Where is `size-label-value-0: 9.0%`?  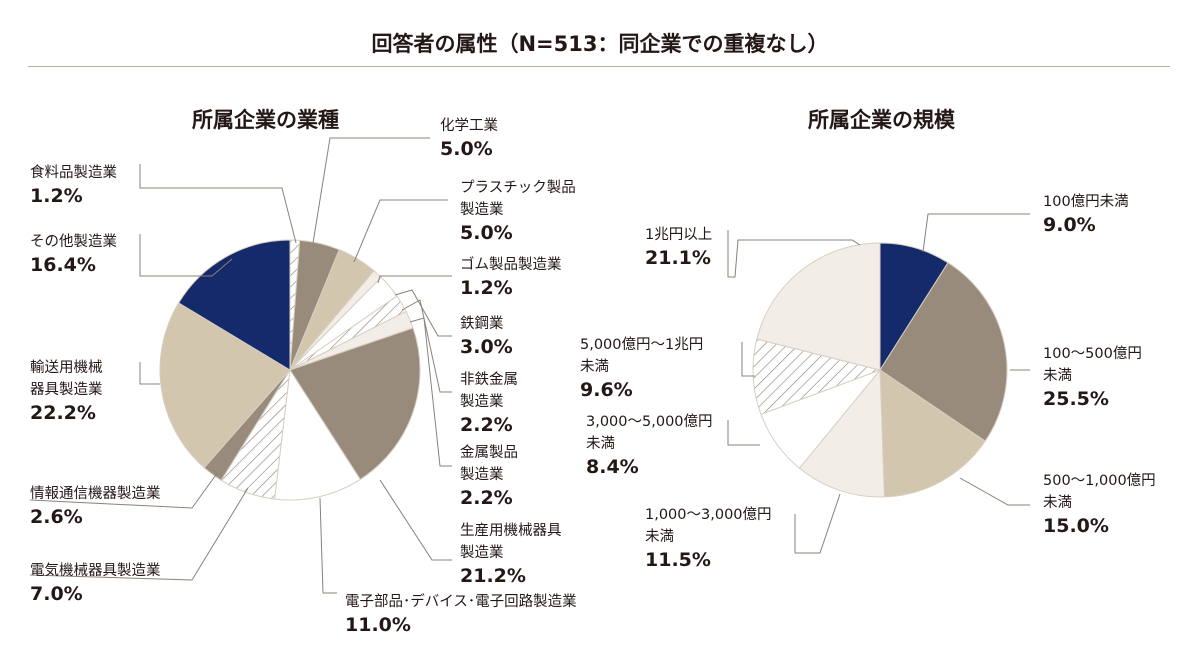 size-label-value-0: 9.0% is located at coordinates (1069, 225).